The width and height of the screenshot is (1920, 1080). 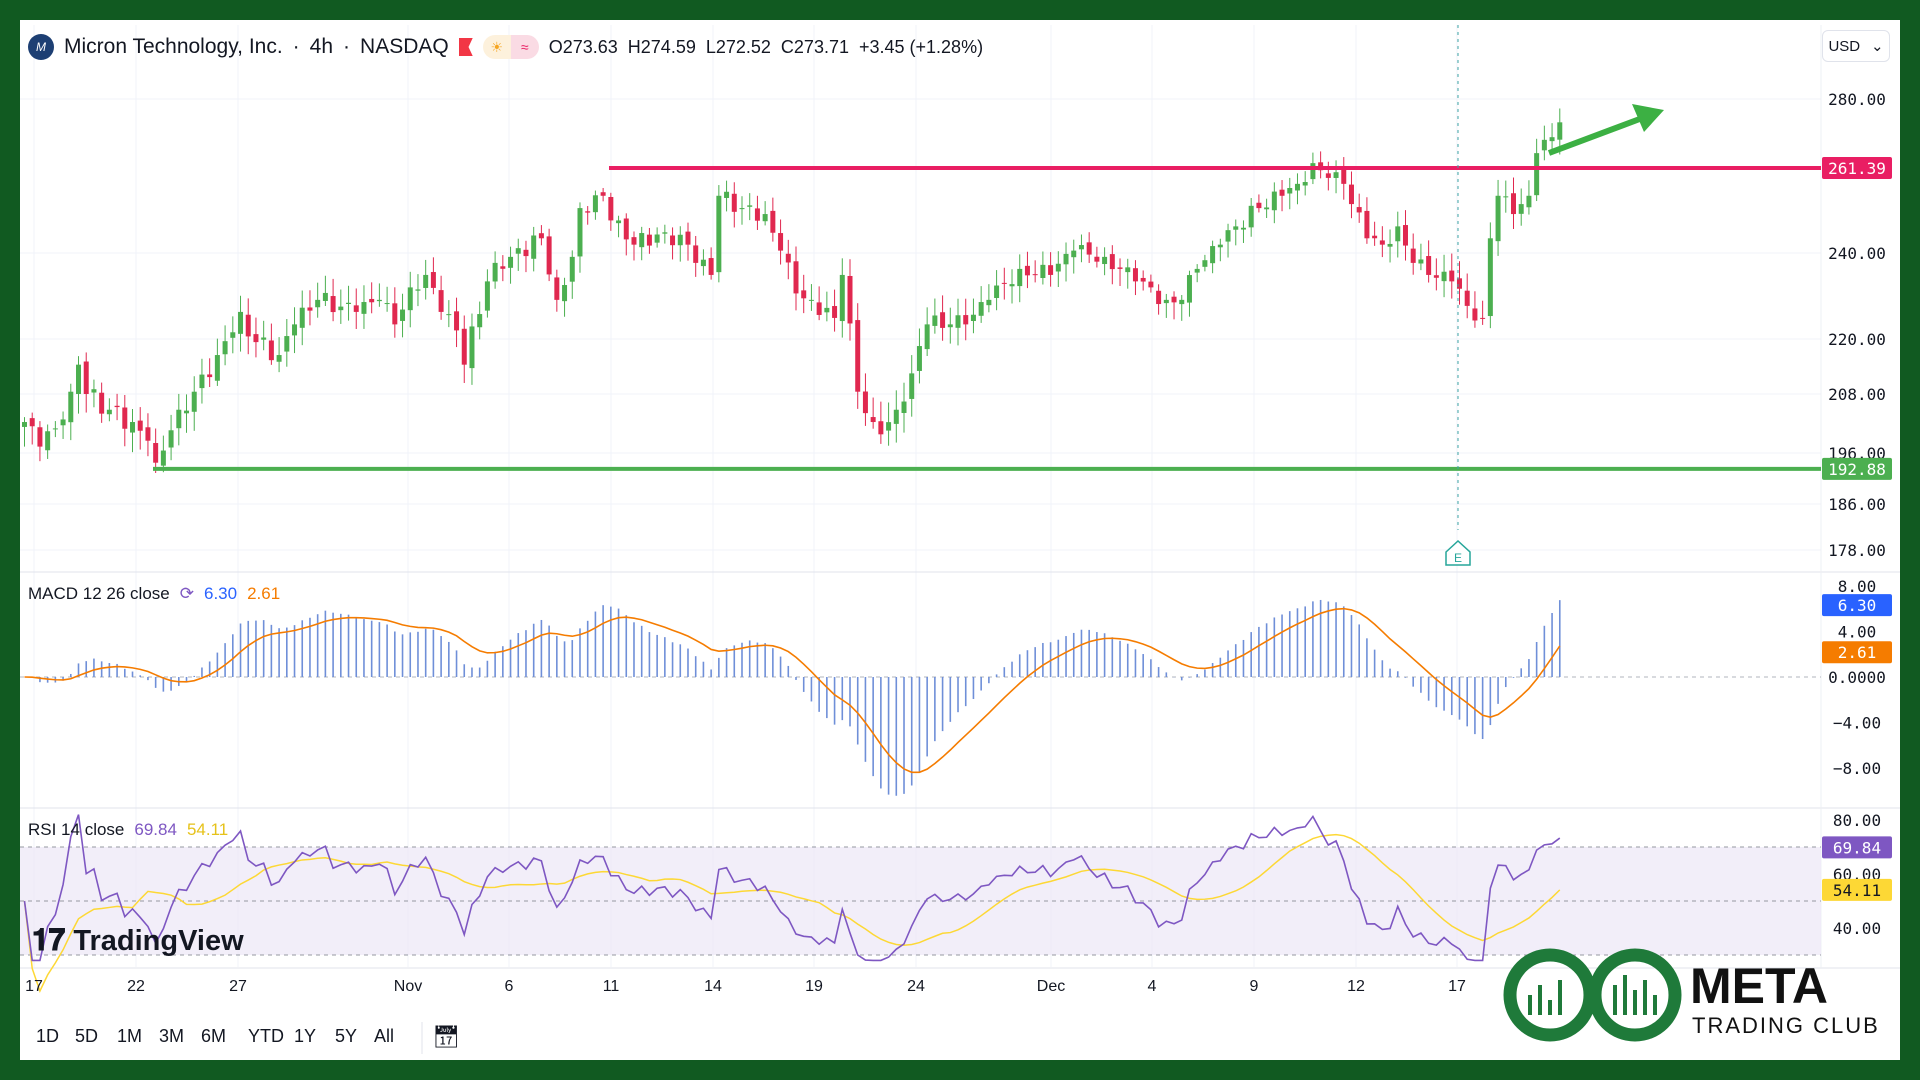 What do you see at coordinates (154, 594) in the screenshot?
I see `macd-legend: MACD 12 26 close ⟳ 6.30 2.61` at bounding box center [154, 594].